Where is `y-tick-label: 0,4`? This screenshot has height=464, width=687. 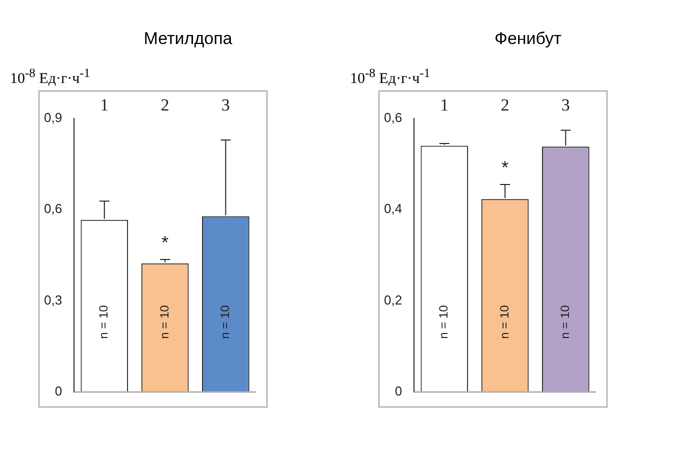
y-tick-label: 0,4 is located at coordinates (393, 208).